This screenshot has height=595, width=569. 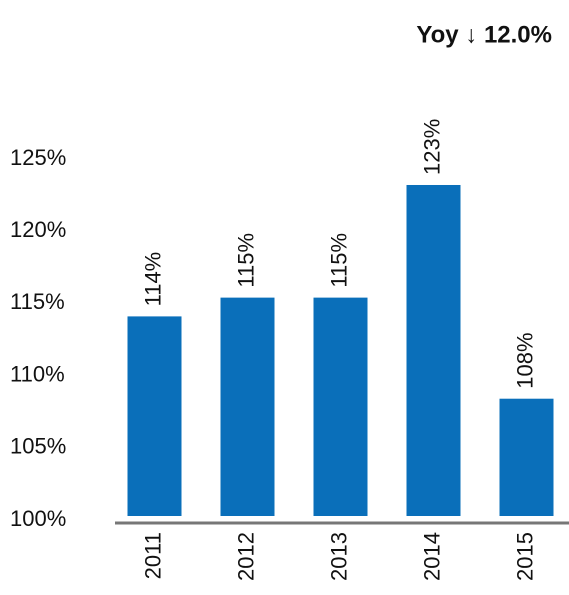 I want to click on y-tick-label: 110%, so click(x=37, y=373).